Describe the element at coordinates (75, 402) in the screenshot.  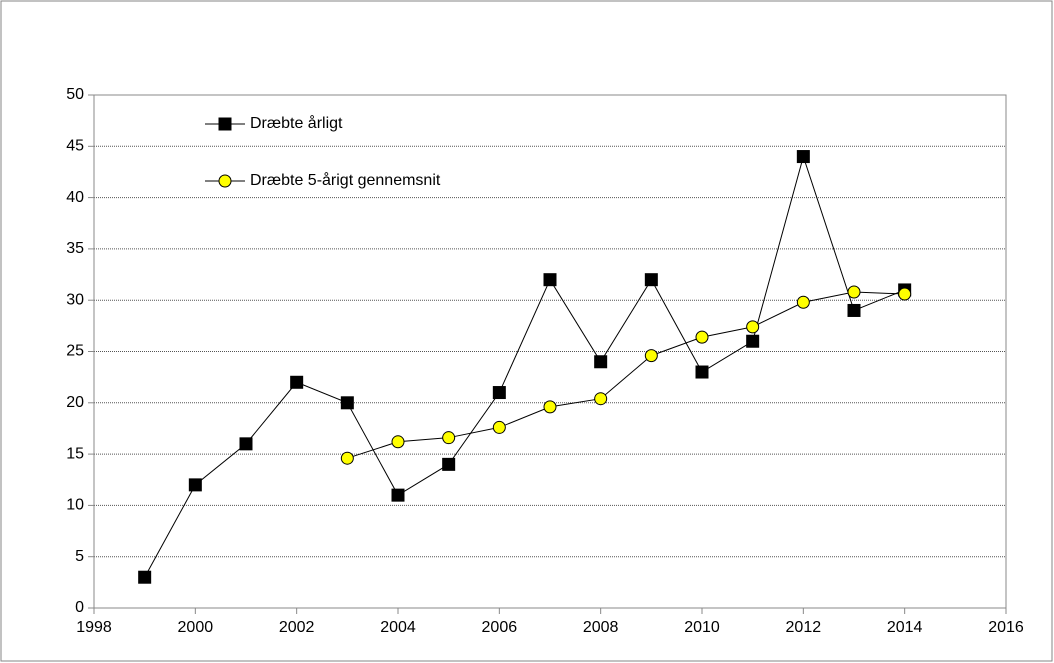
I see `y-tick-label: 20` at that location.